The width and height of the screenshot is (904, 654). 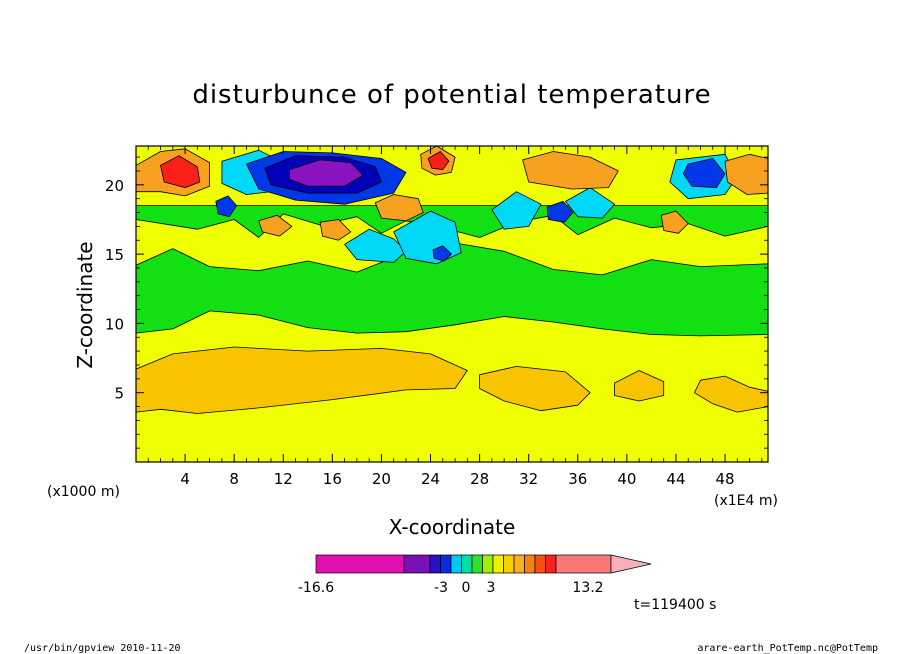 I want to click on x-tick-label: 44, so click(x=675, y=479).